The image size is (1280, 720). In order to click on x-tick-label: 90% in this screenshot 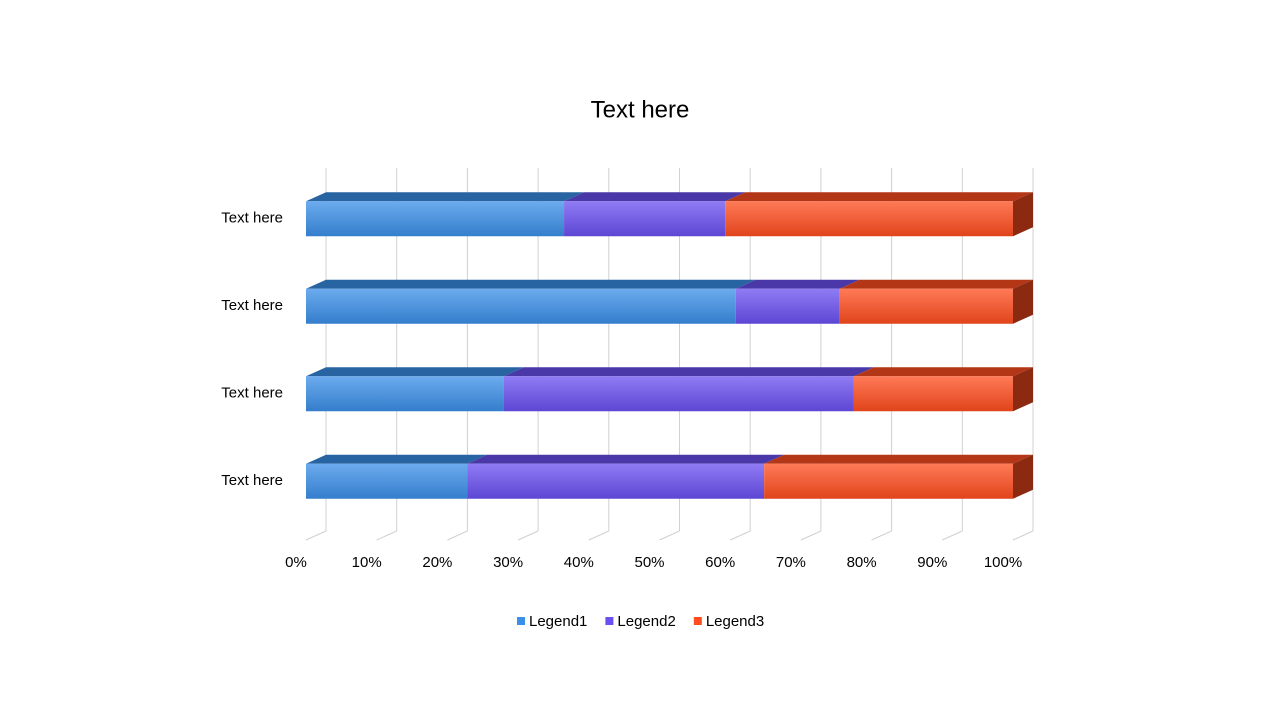, I will do `click(932, 562)`.